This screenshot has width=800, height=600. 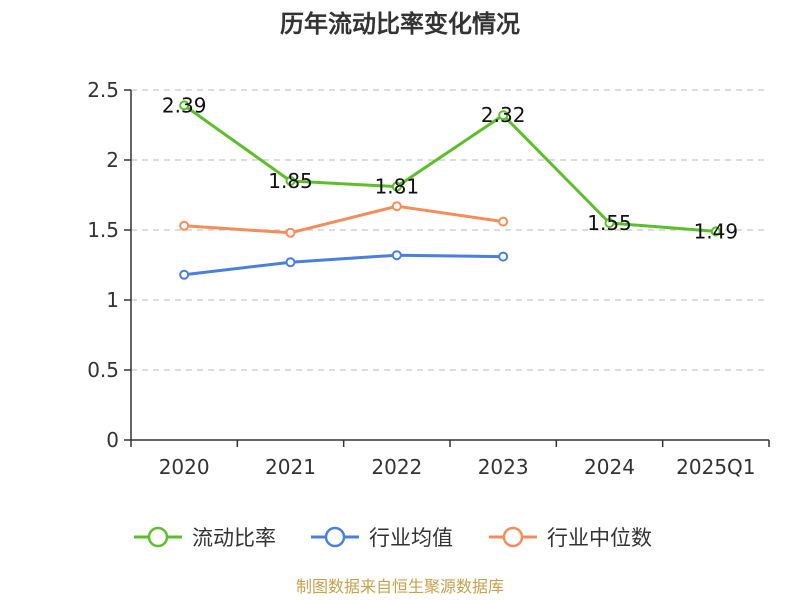 I want to click on legend-item: 行业中位数, so click(x=570, y=538).